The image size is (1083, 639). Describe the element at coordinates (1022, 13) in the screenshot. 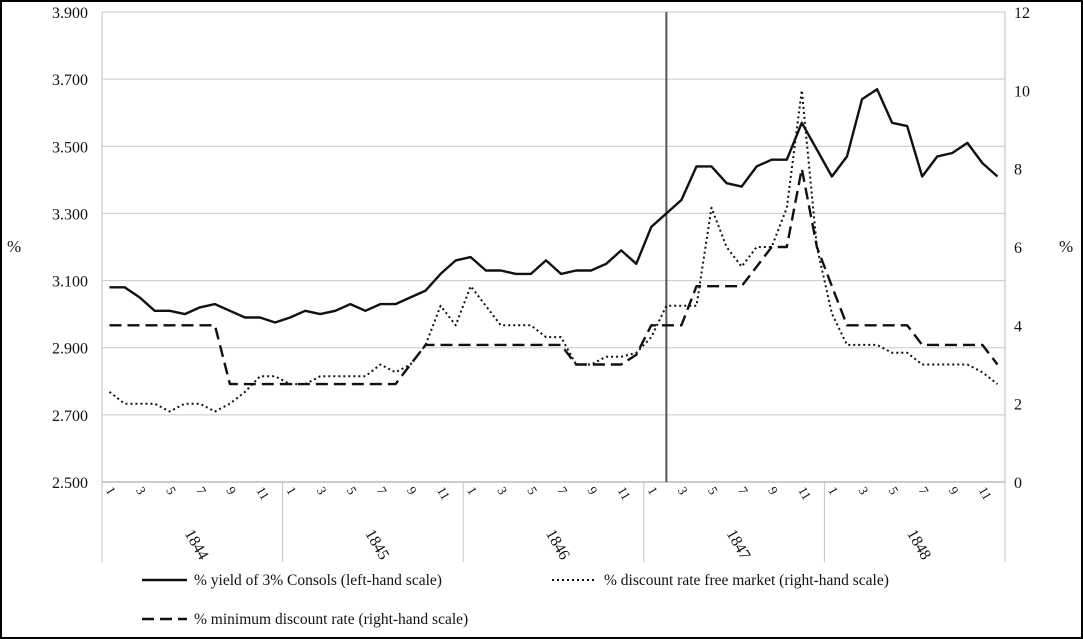

I see `right-tick-label: 12` at that location.